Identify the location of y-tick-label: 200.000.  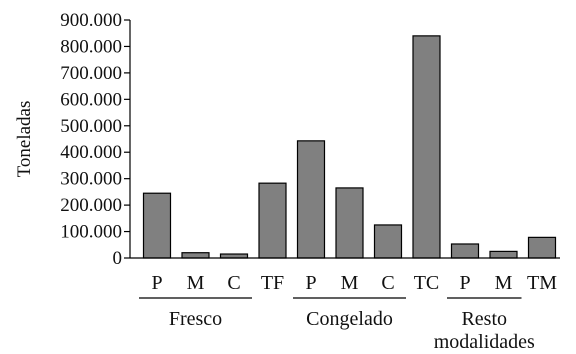
(91, 205).